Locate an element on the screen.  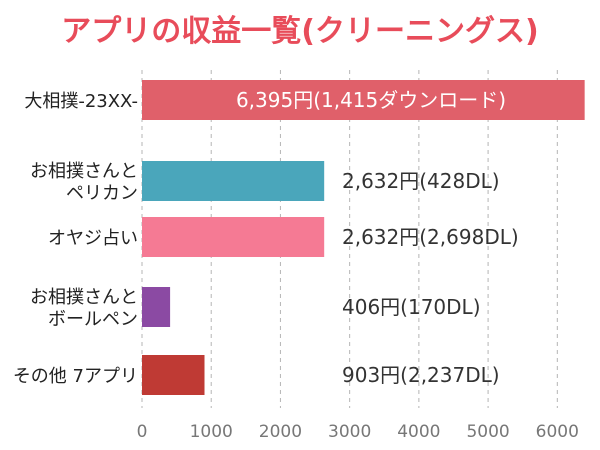
x-tick-label: 3000 is located at coordinates (349, 432).